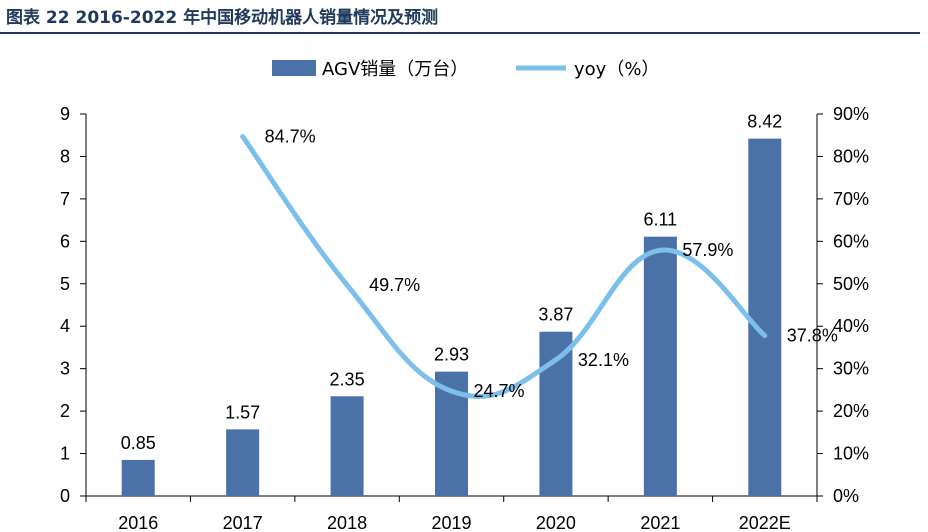  Describe the element at coordinates (222, 18) in the screenshot. I see `figure-title: 图表 22 2016-2022 年中国移动机器人销量情况及预测` at that location.